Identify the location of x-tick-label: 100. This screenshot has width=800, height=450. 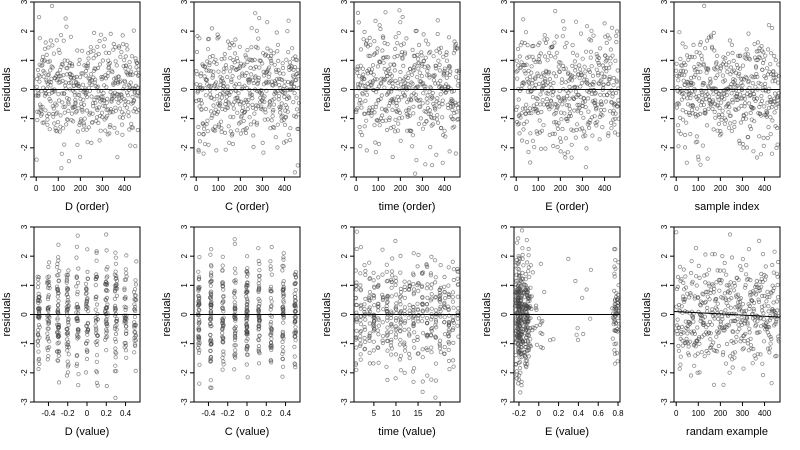
(59, 188).